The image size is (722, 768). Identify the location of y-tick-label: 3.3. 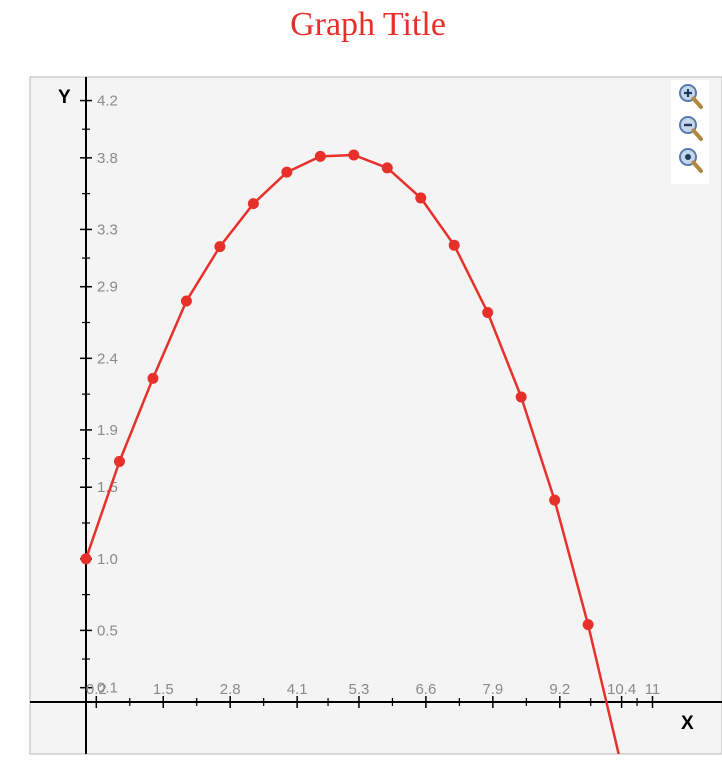
(107, 229).